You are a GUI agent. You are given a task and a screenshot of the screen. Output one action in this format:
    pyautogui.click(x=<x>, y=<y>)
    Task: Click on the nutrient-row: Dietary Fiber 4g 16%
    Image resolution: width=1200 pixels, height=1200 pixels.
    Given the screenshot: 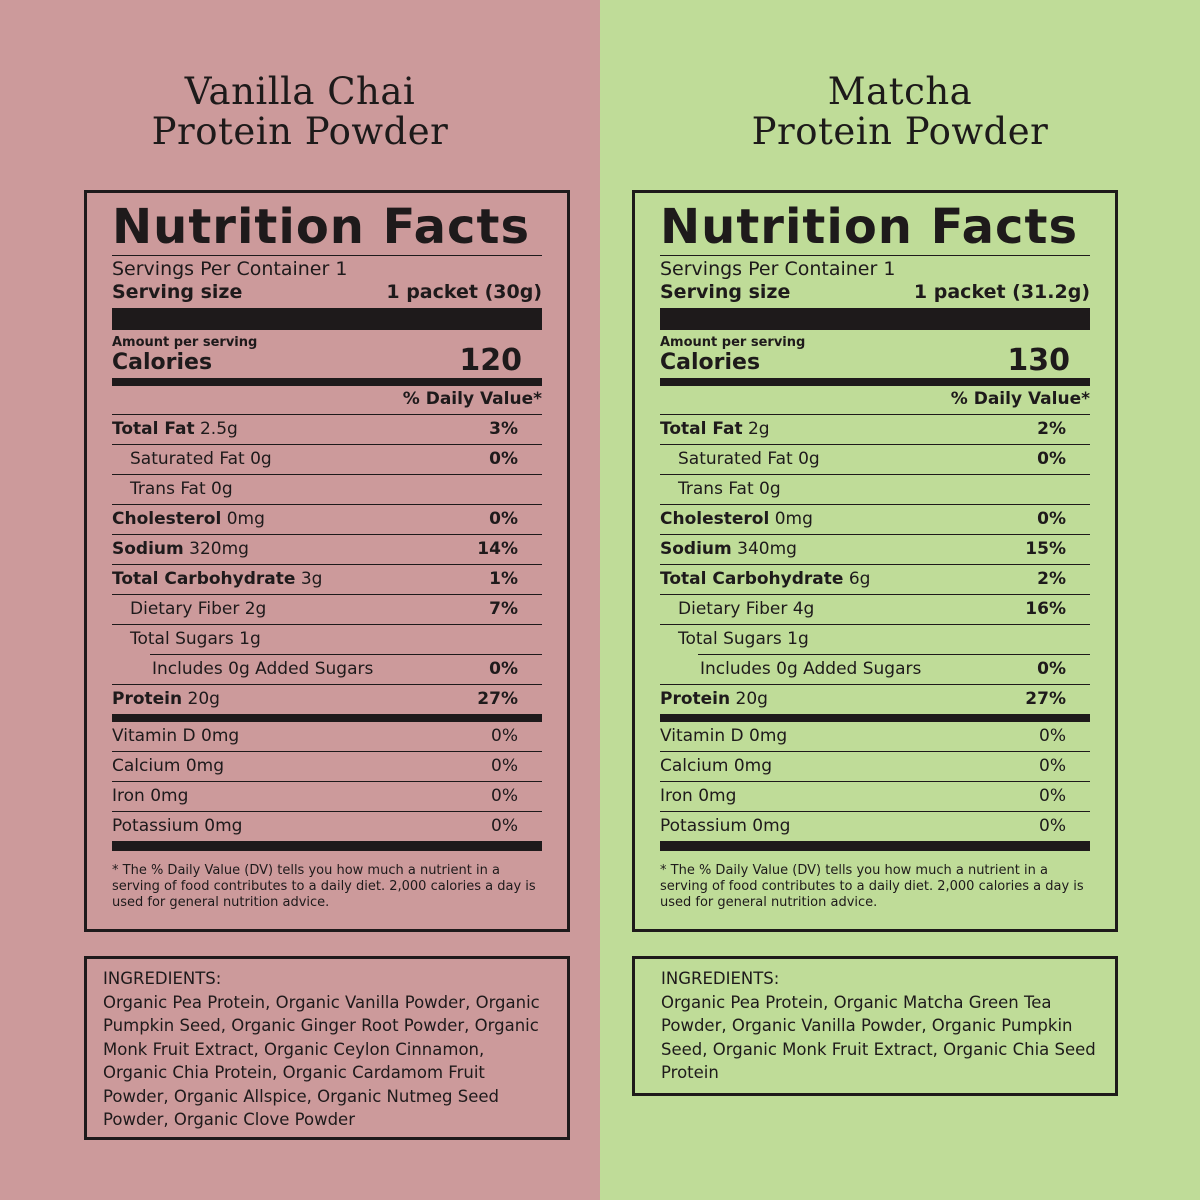 What is the action you would take?
    pyautogui.click(x=875, y=609)
    